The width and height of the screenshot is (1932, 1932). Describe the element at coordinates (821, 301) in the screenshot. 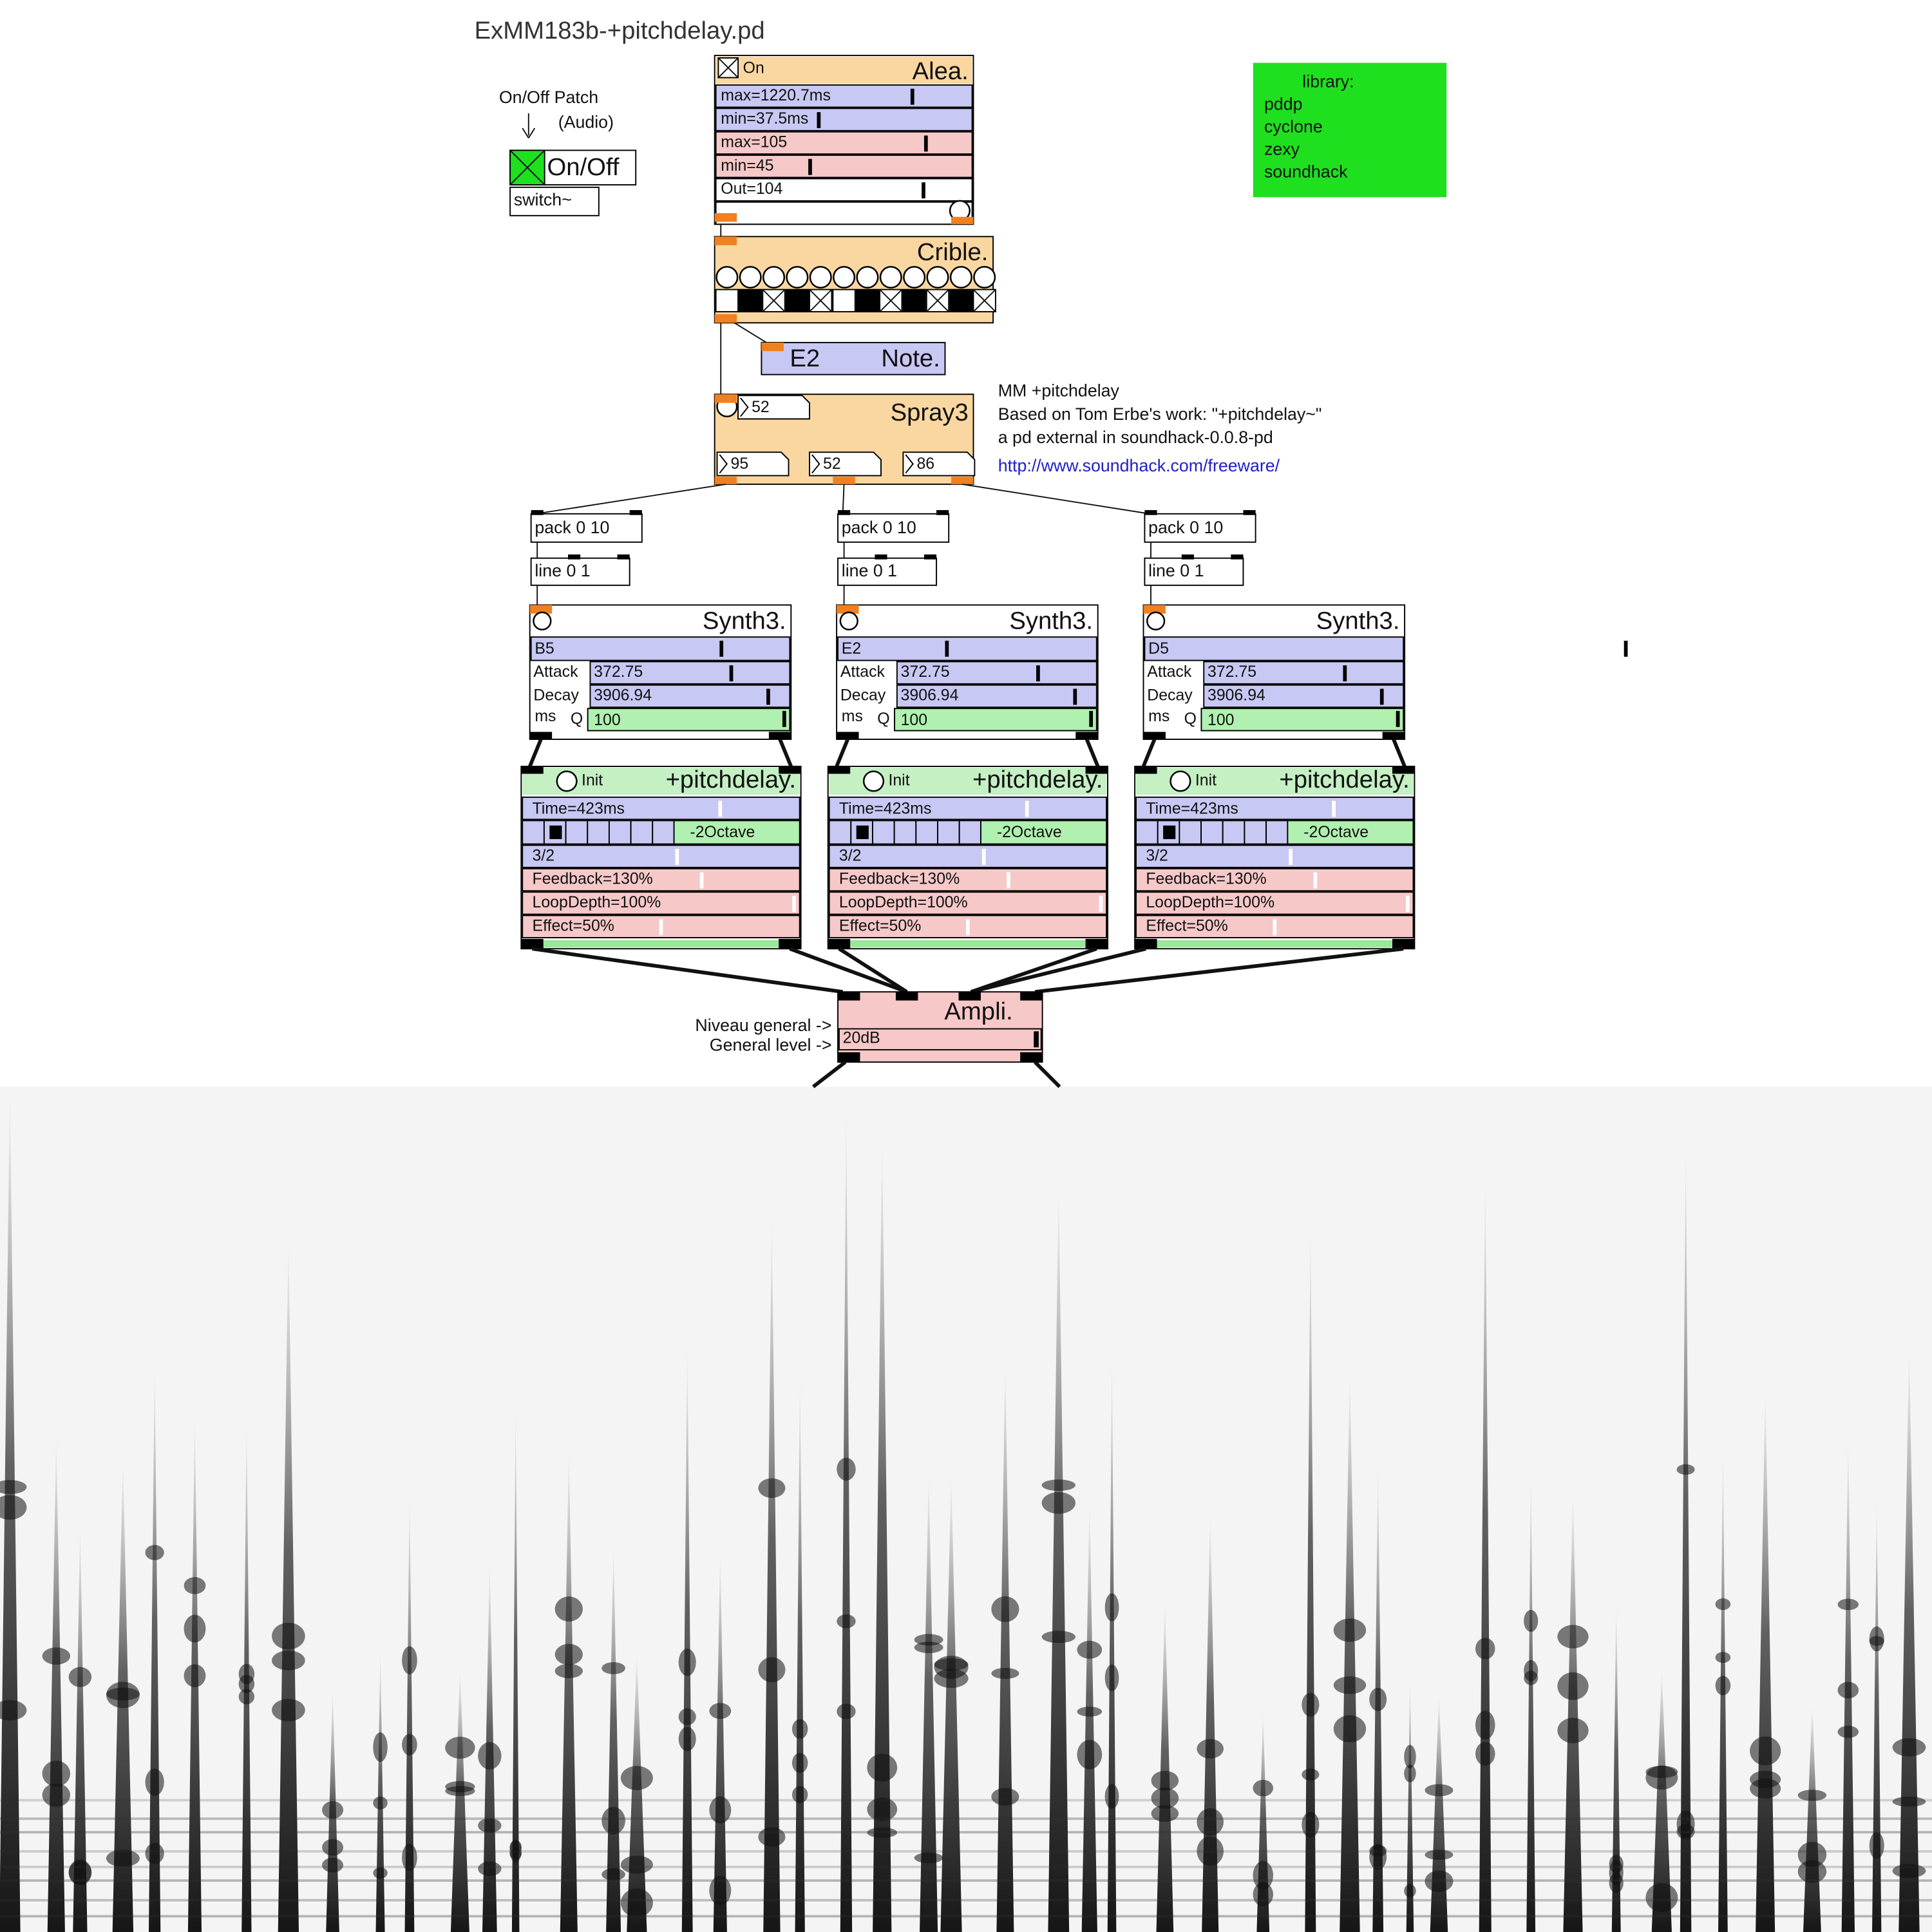

I see `wire` at that location.